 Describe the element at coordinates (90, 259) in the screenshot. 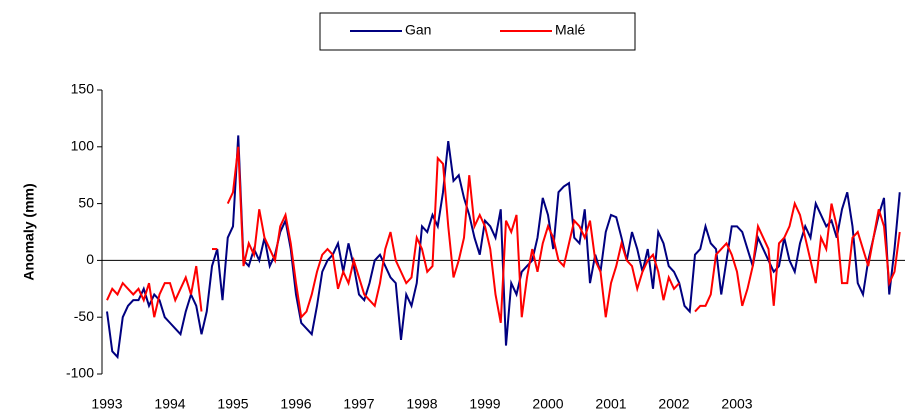

I see `y-tick-label: 0` at that location.